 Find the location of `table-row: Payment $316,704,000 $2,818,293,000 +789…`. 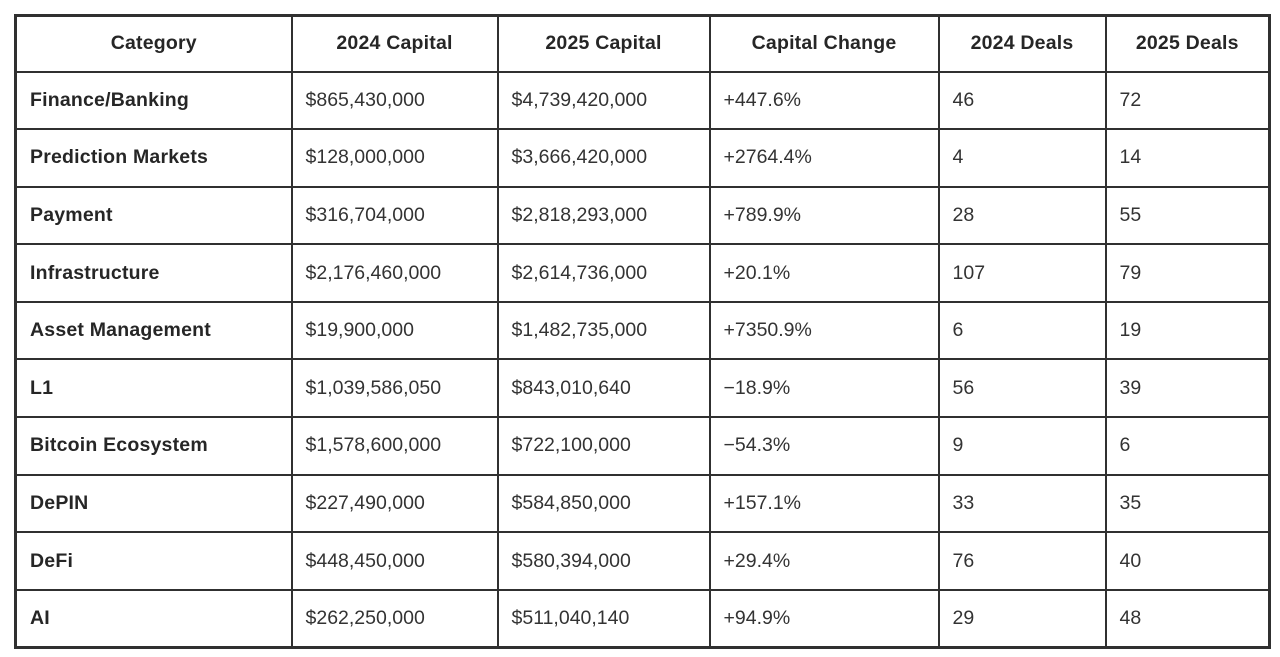

table-row: Payment $316,704,000 $2,818,293,000 +789… is located at coordinates (642, 215).